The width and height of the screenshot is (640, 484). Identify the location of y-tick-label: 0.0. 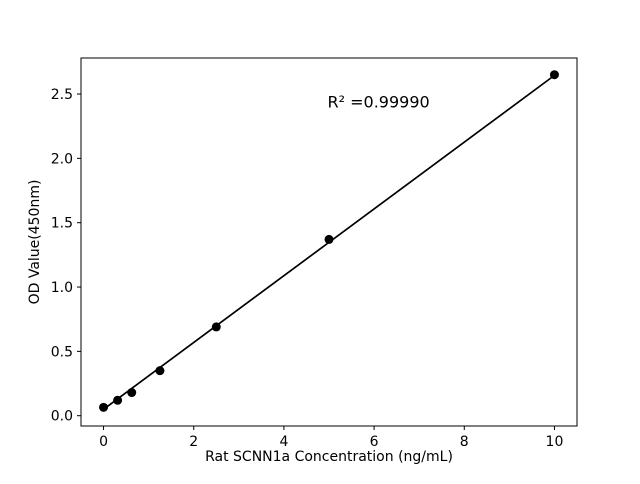
(62, 417).